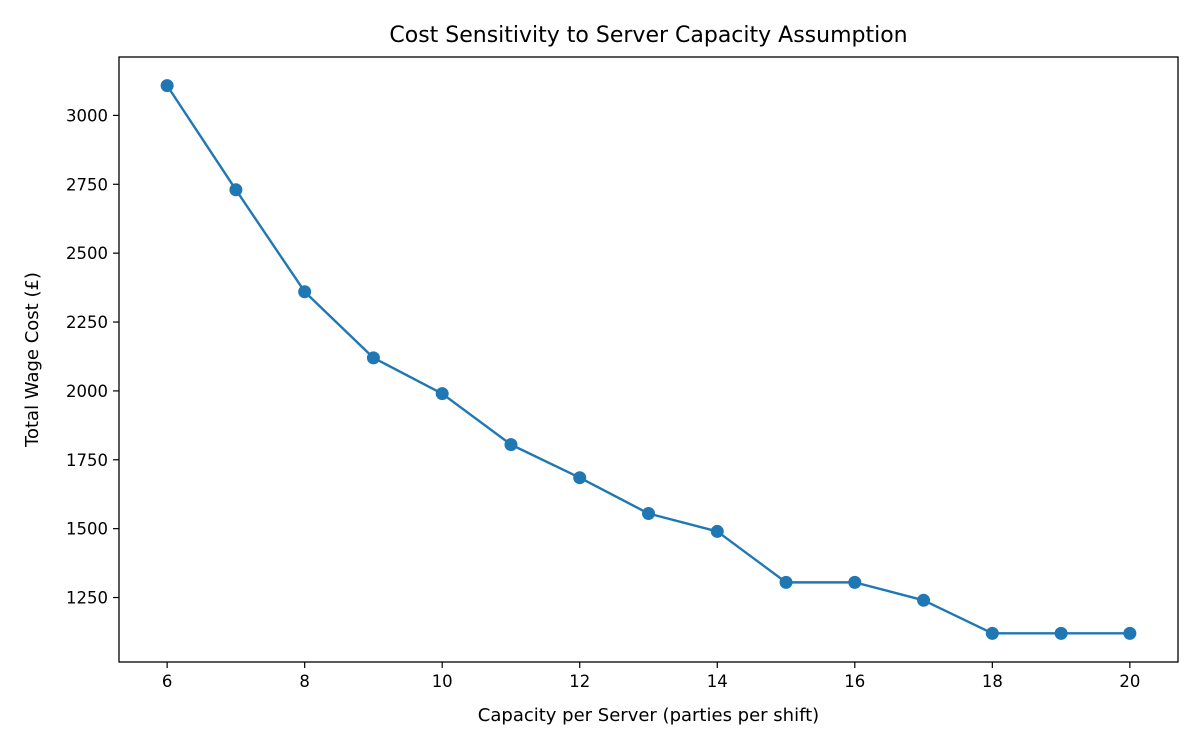 This screenshot has height=750, width=1200. What do you see at coordinates (87, 460) in the screenshot?
I see `y-tick-label: 1750` at bounding box center [87, 460].